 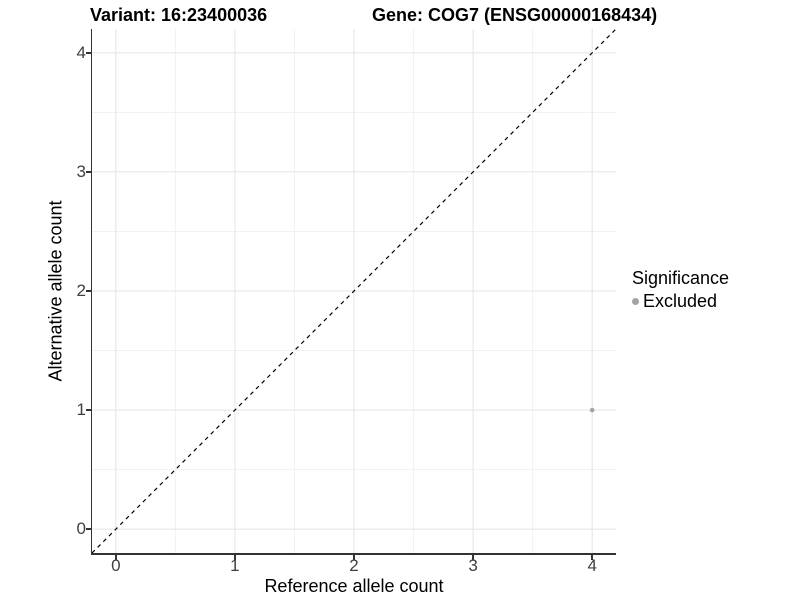 What do you see at coordinates (81, 171) in the screenshot?
I see `y-tick-label: 3` at bounding box center [81, 171].